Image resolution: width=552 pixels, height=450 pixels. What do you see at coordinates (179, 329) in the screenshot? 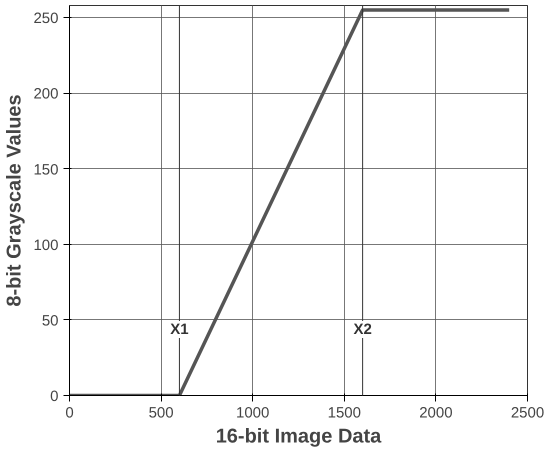
I see `ref-line-label: X1` at bounding box center [179, 329].